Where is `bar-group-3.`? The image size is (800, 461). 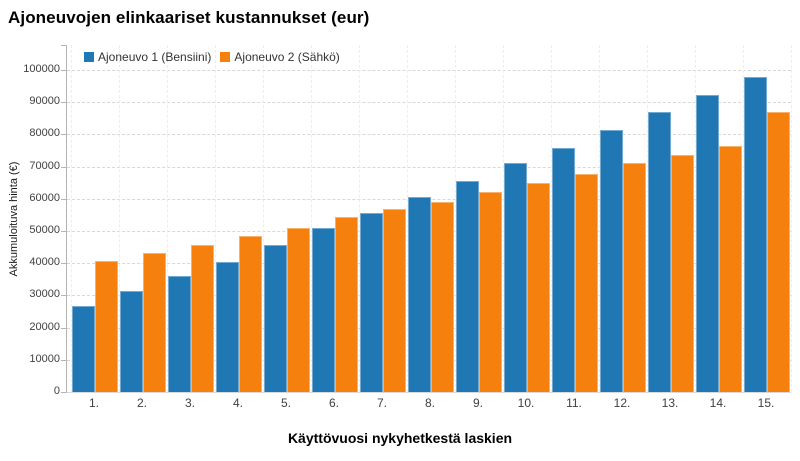 bar-group-3. is located at coordinates (191, 218).